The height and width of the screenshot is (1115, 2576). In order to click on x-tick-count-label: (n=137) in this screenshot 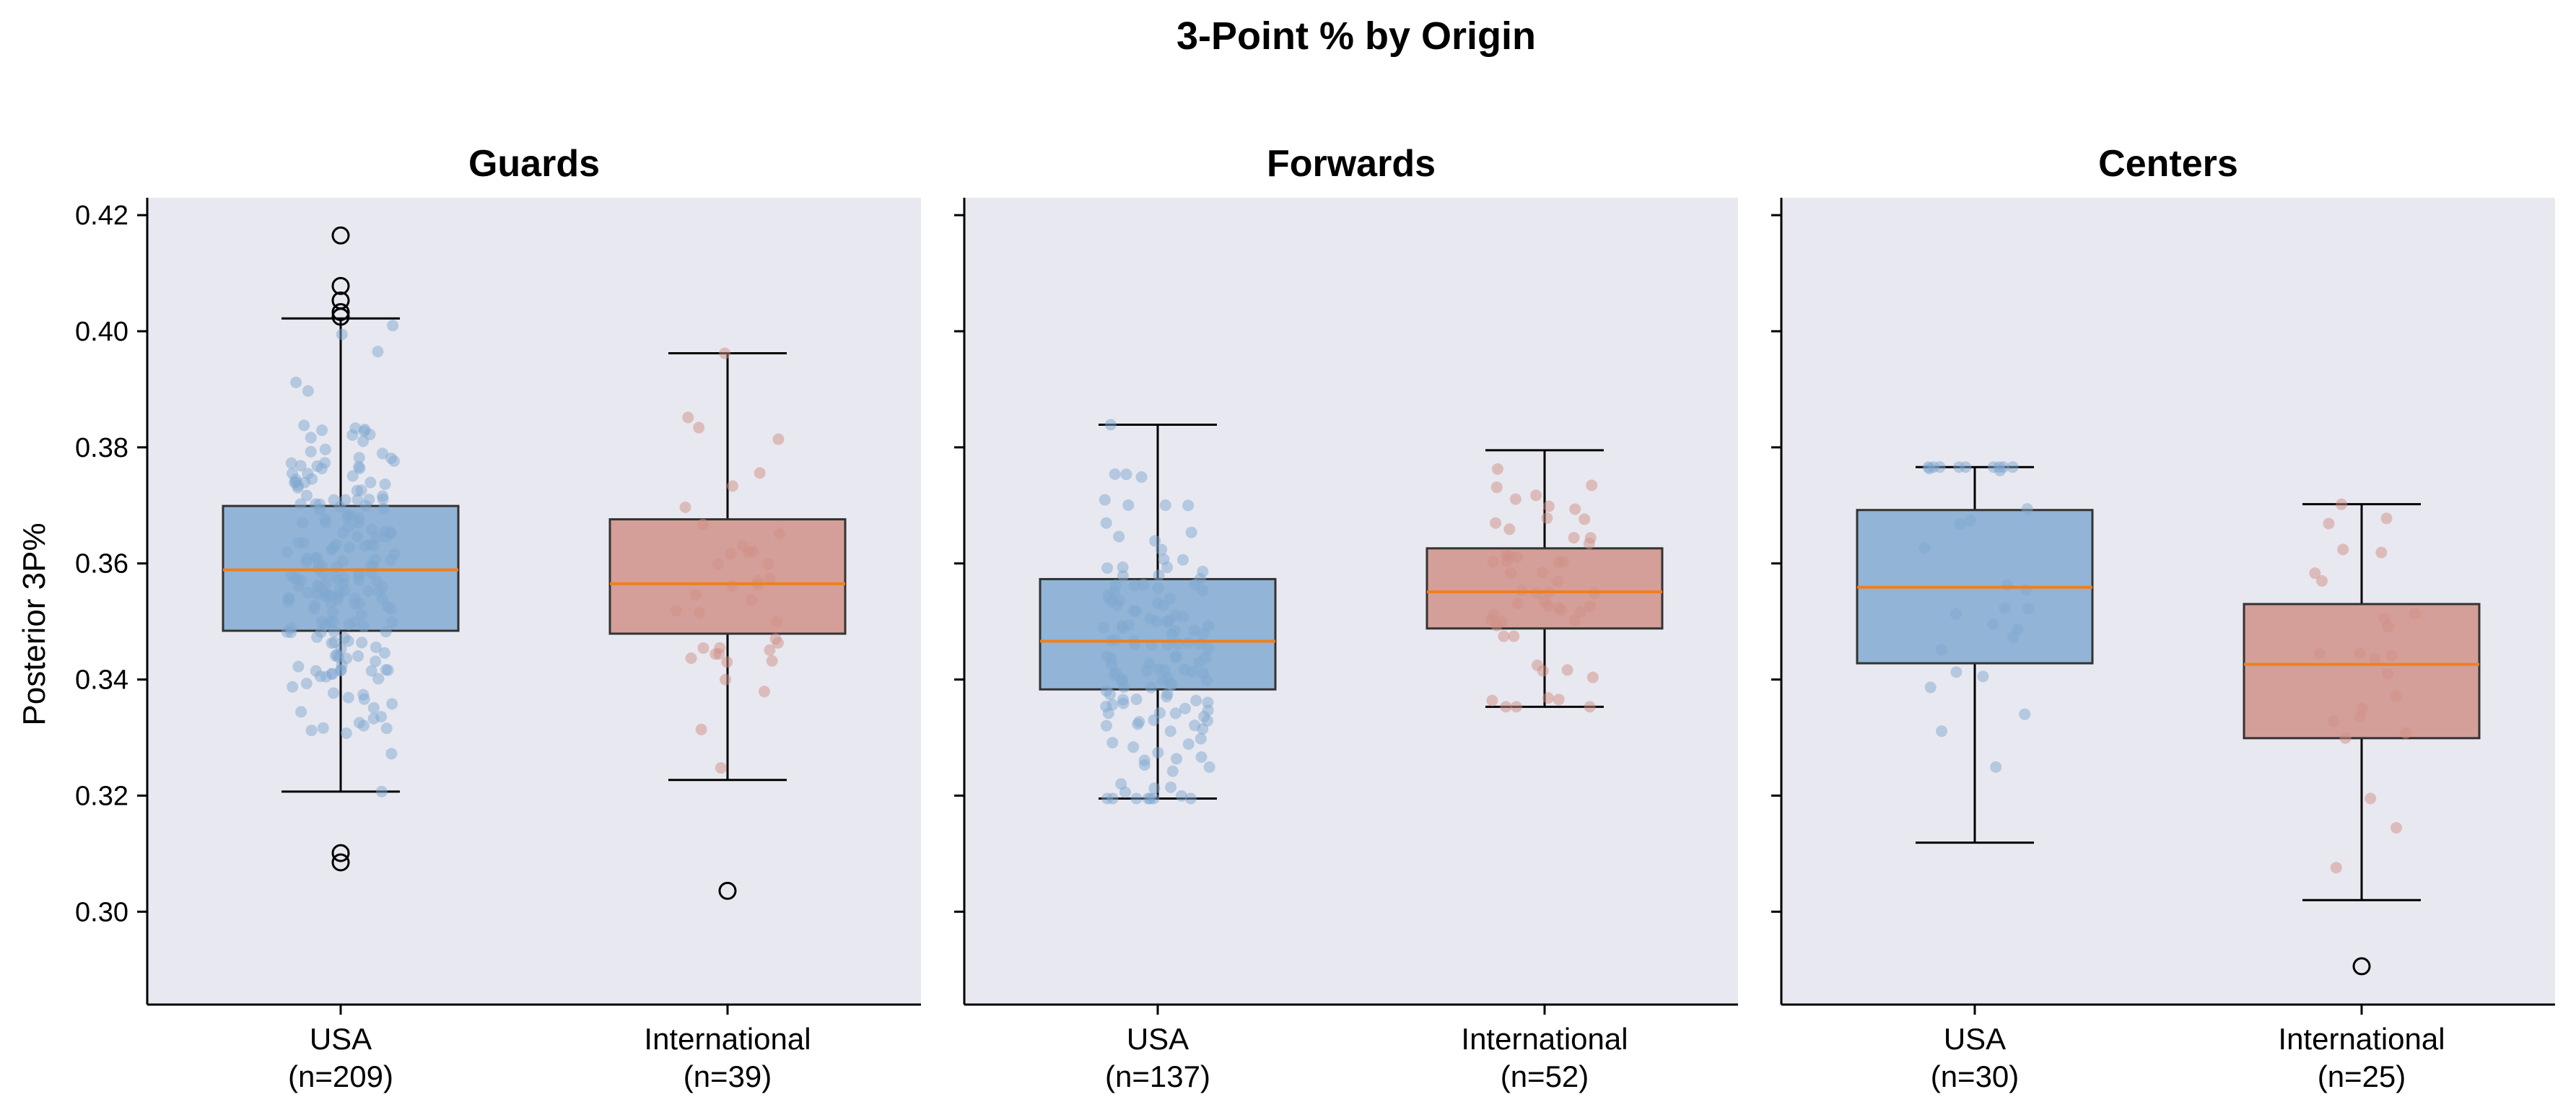, I will do `click(1157, 1076)`.